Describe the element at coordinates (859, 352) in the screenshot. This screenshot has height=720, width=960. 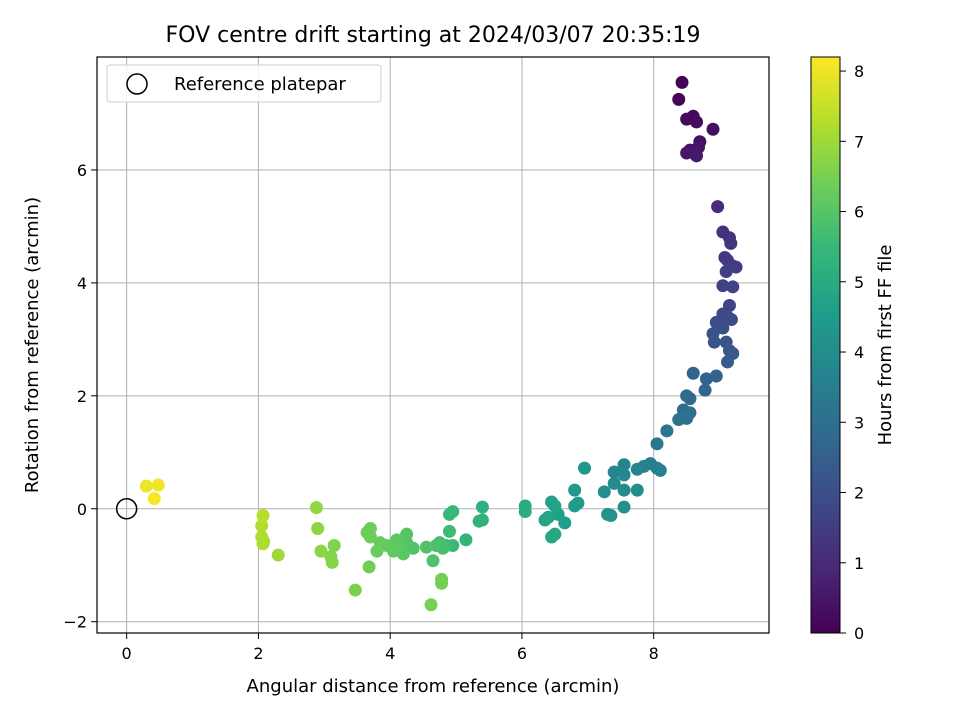
I see `colorbar-tick-label: 4` at that location.